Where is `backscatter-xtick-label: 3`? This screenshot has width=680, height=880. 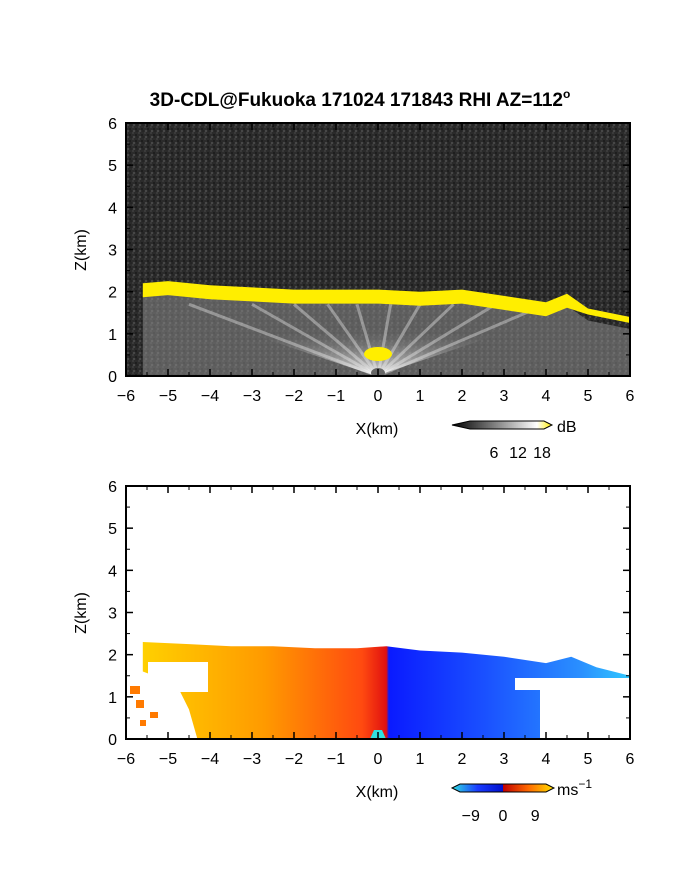
backscatter-xtick-label: 3 is located at coordinates (504, 396).